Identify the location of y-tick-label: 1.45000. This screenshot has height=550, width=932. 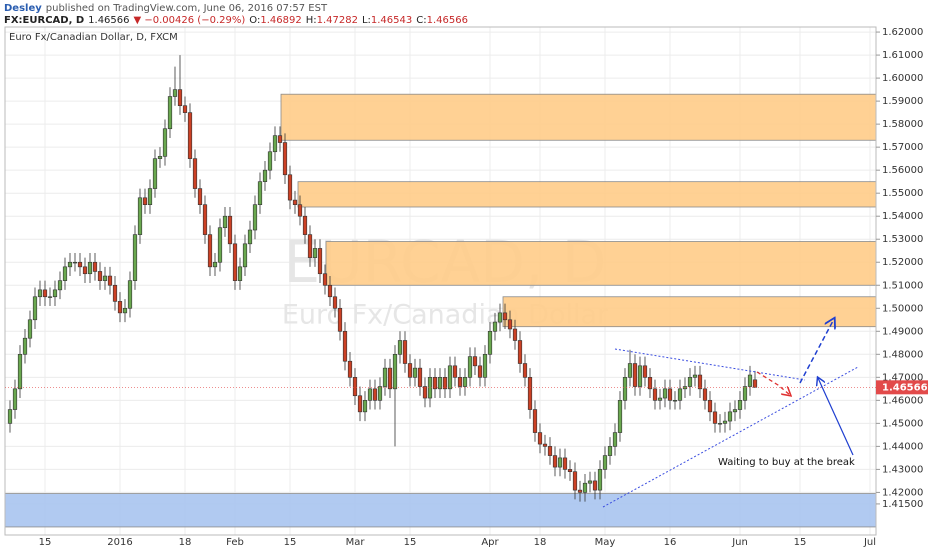
(902, 423).